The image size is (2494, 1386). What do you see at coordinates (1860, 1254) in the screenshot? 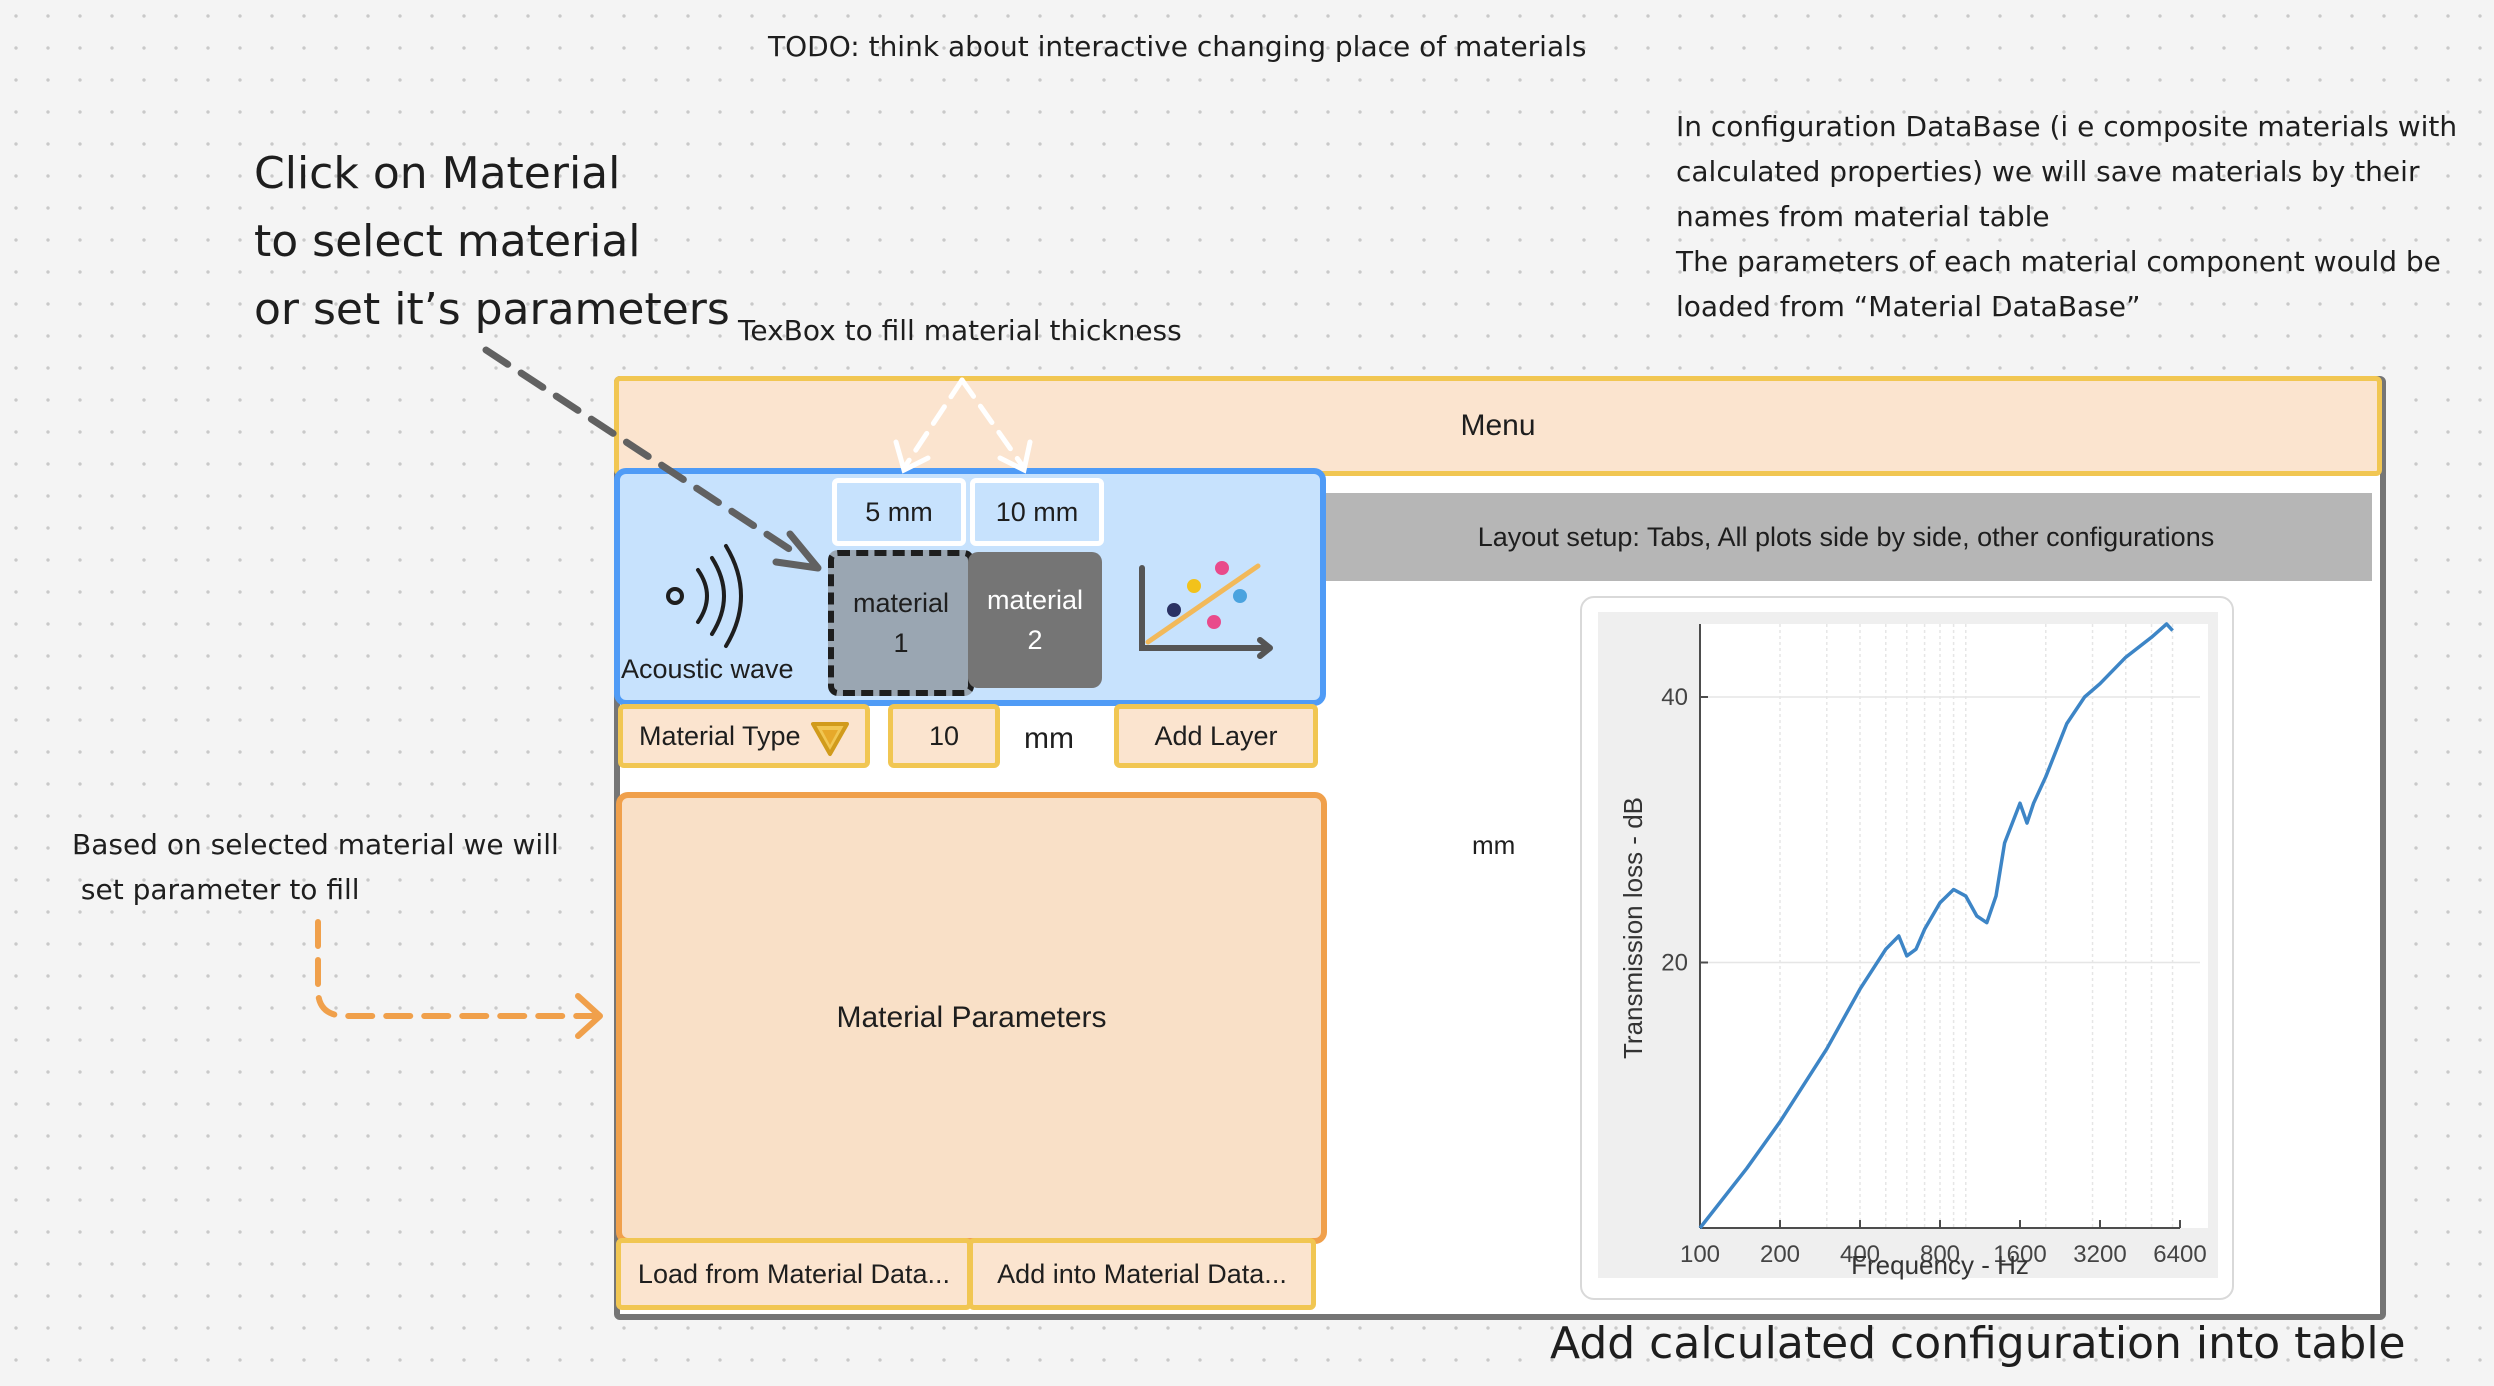
I see `x-tick-label: 400` at bounding box center [1860, 1254].